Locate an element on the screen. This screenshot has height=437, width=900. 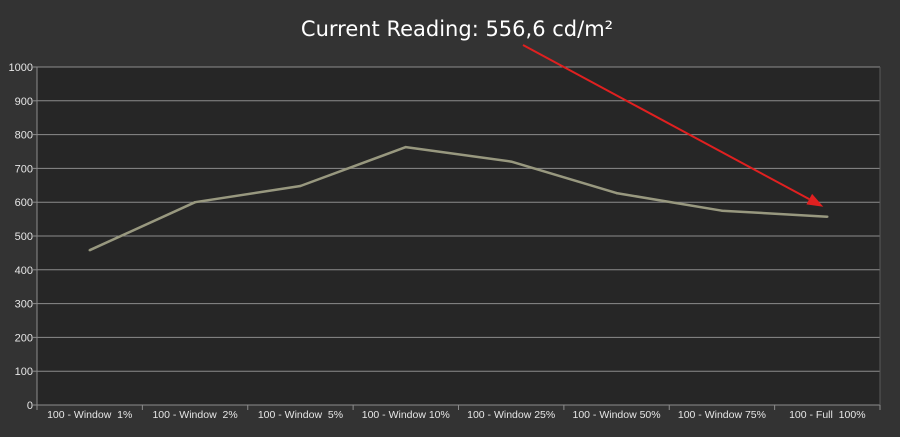
y-tick-label: 500 is located at coordinates (24, 237).